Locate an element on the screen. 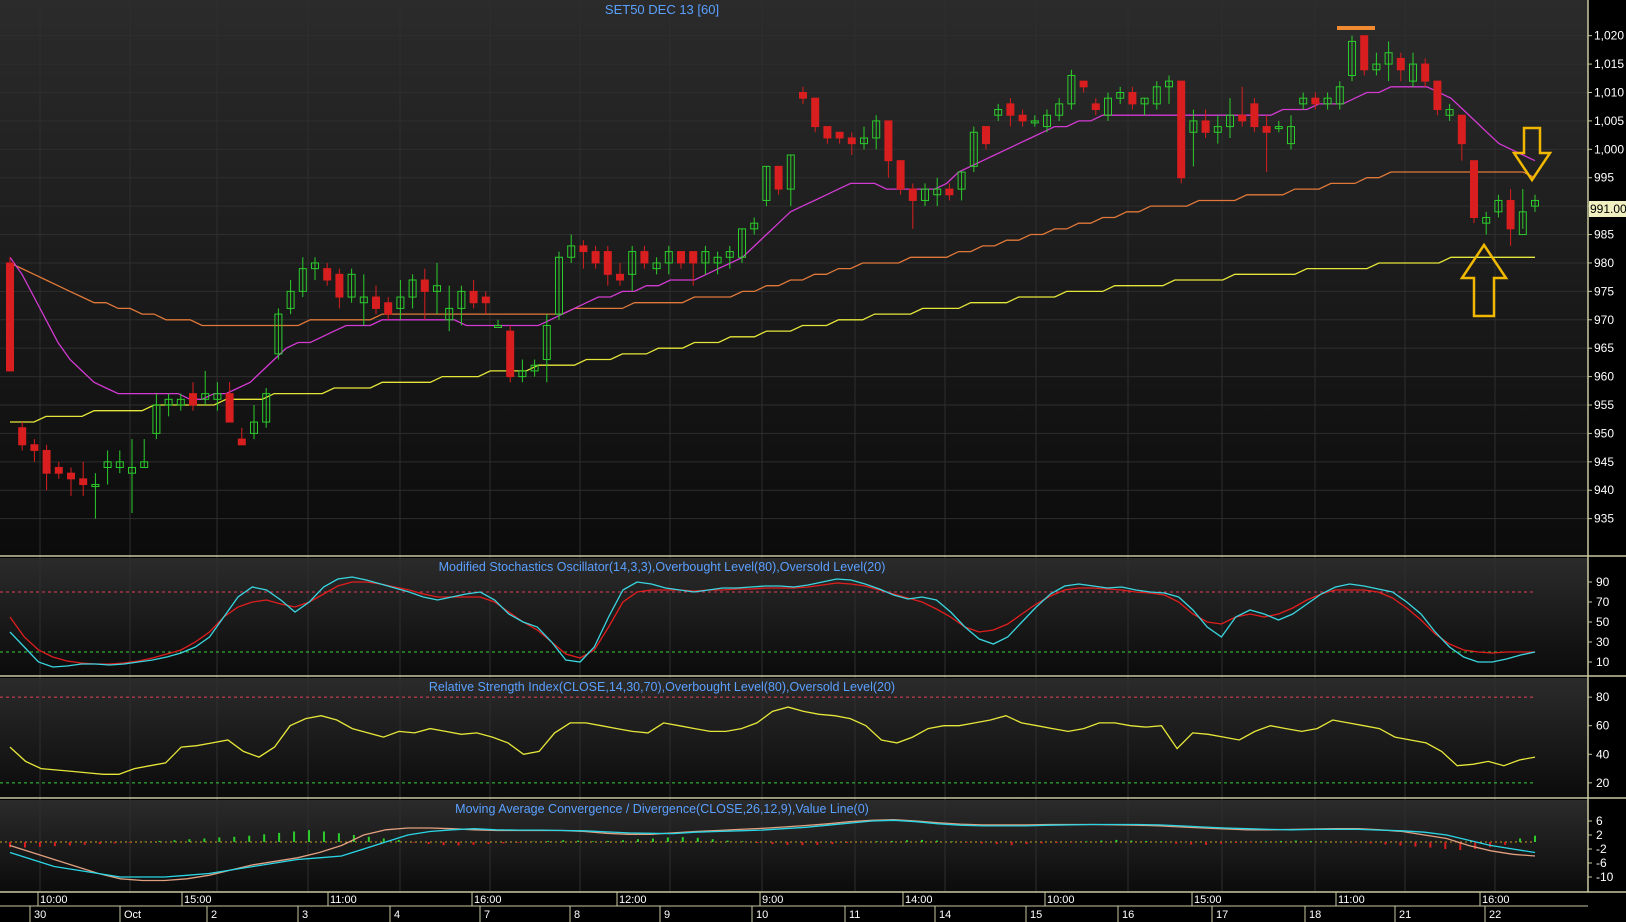 The height and width of the screenshot is (922, 1626). macd-panel is located at coordinates (794, 846).